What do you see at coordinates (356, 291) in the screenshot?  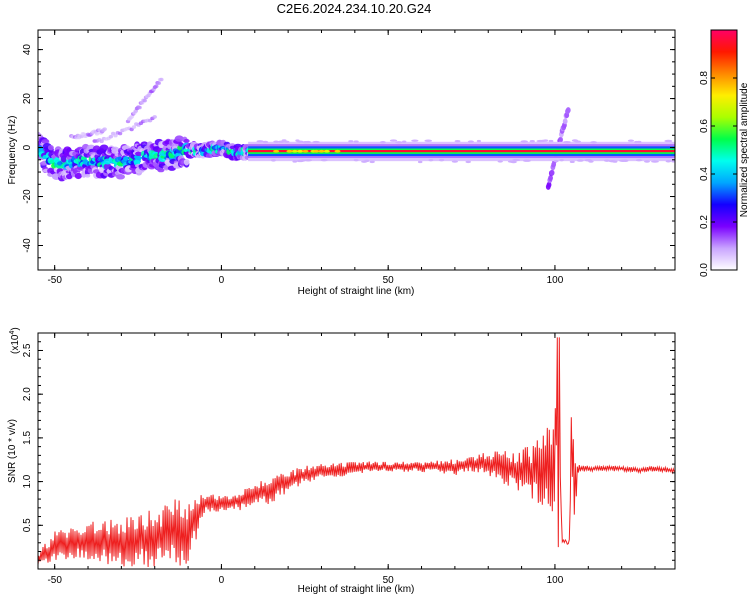 I see `spectrogram-x-label: Height of straight line (km)` at bounding box center [356, 291].